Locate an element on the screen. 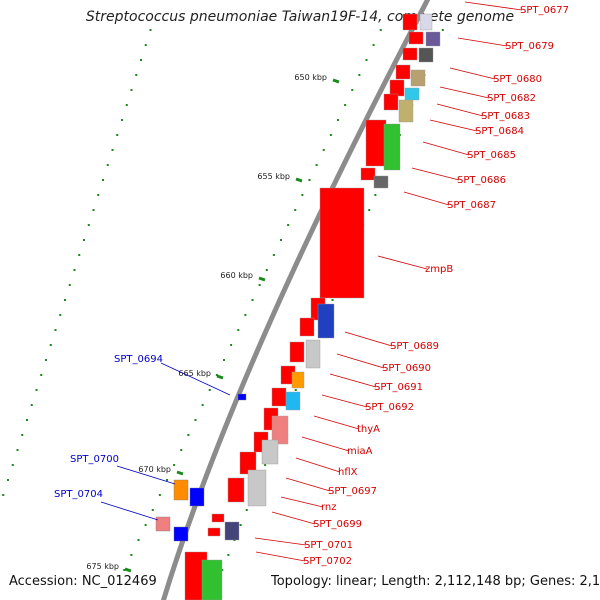 This screenshot has width=600, height=600. reverse-gene-label: SPT_0694 is located at coordinates (138, 359).